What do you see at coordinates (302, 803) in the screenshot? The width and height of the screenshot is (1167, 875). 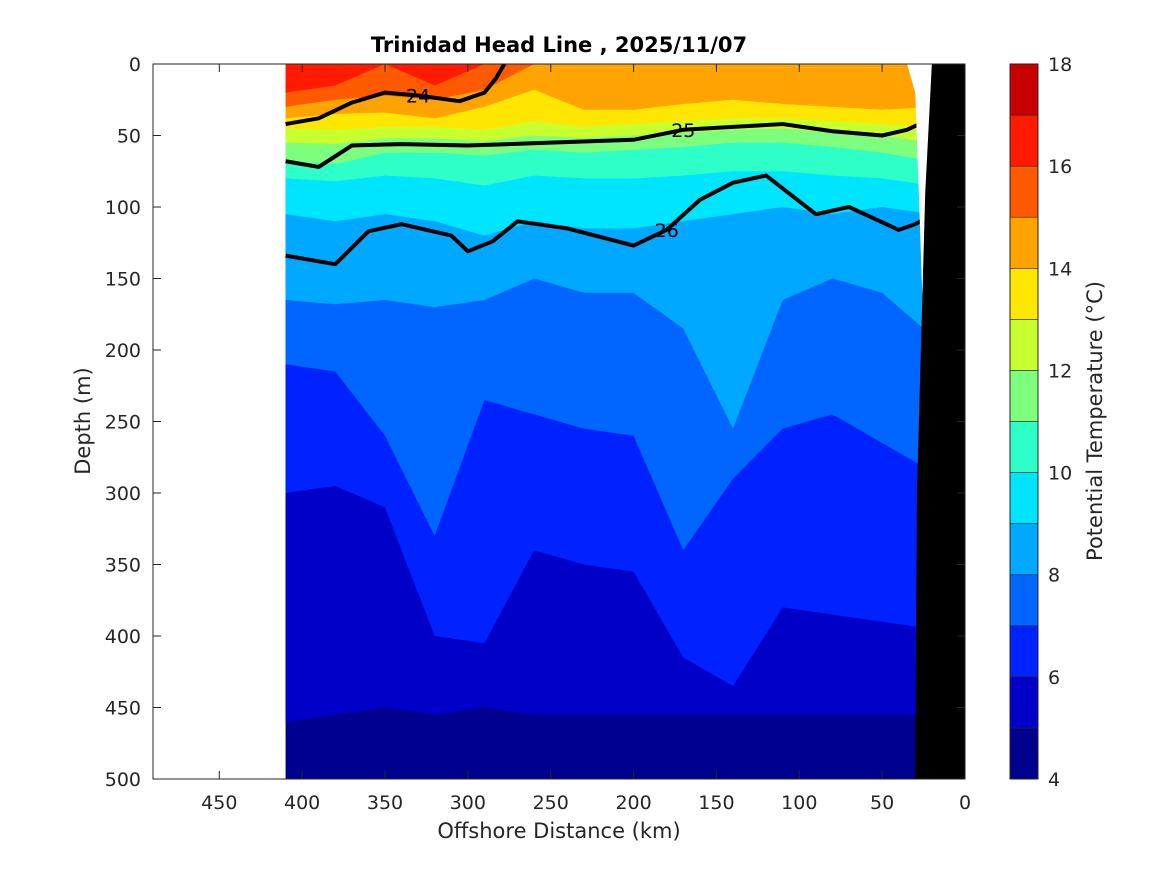 I see `x-tick-label: 400` at bounding box center [302, 803].